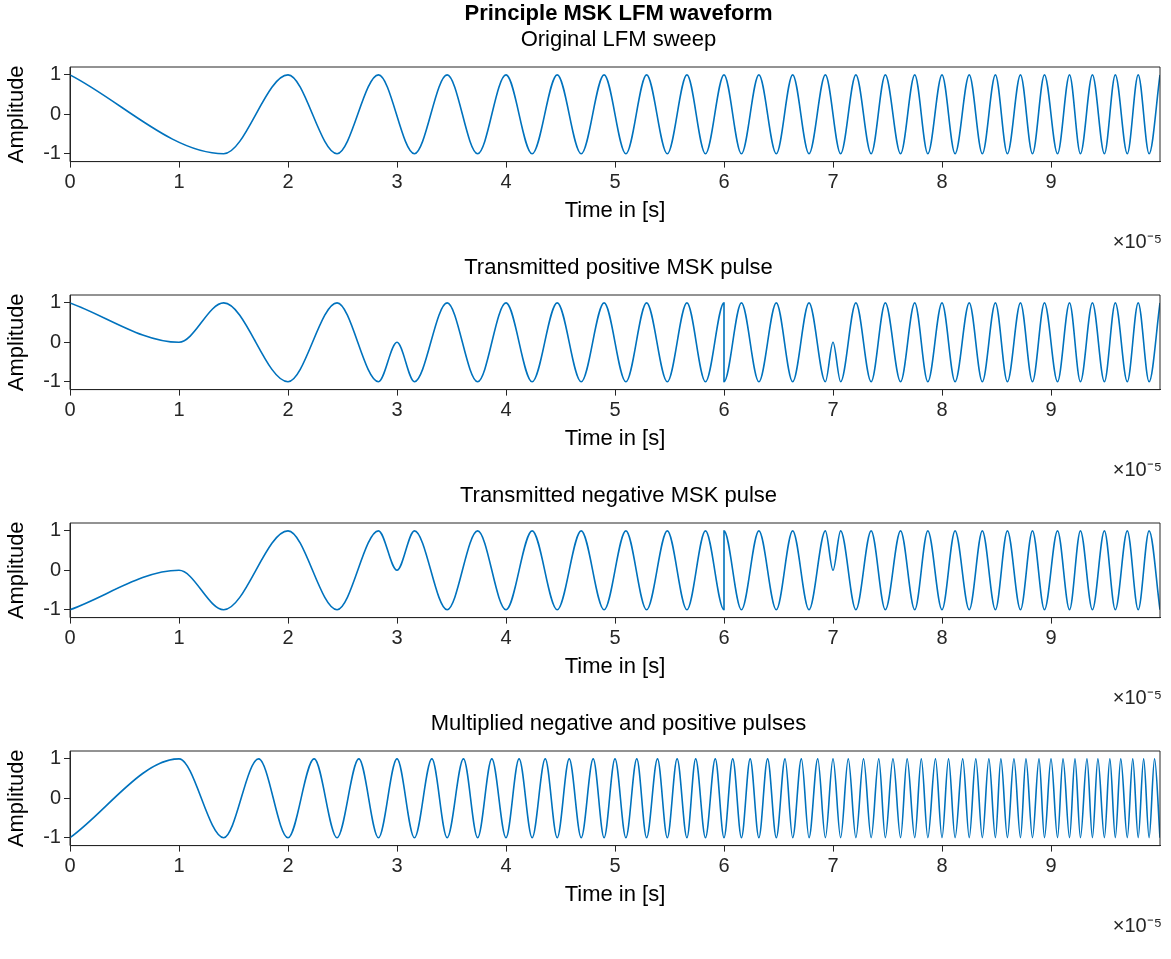 Image resolution: width=1171 pixels, height=959 pixels. What do you see at coordinates (618, 267) in the screenshot?
I see `chart-title: Transmitted positive MSK pulse` at bounding box center [618, 267].